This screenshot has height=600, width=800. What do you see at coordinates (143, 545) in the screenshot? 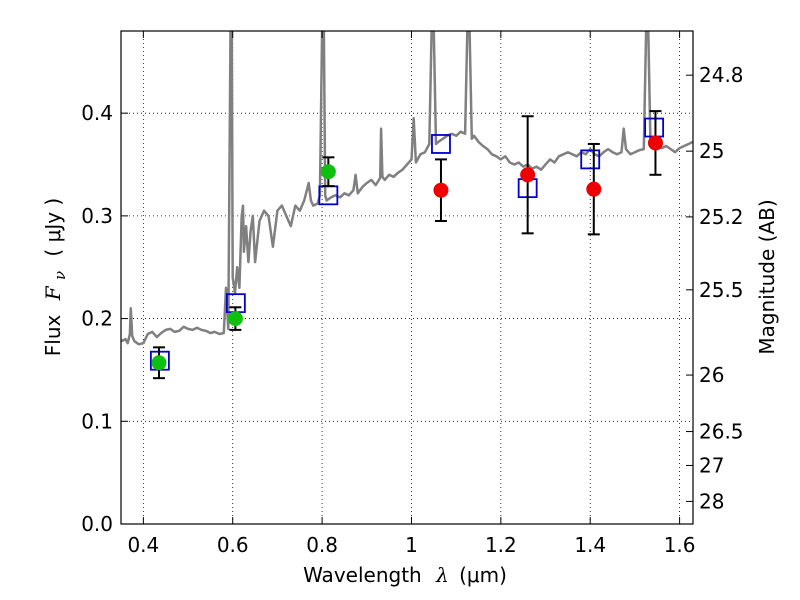
I see `x-tick-label: 0.4` at bounding box center [143, 545].